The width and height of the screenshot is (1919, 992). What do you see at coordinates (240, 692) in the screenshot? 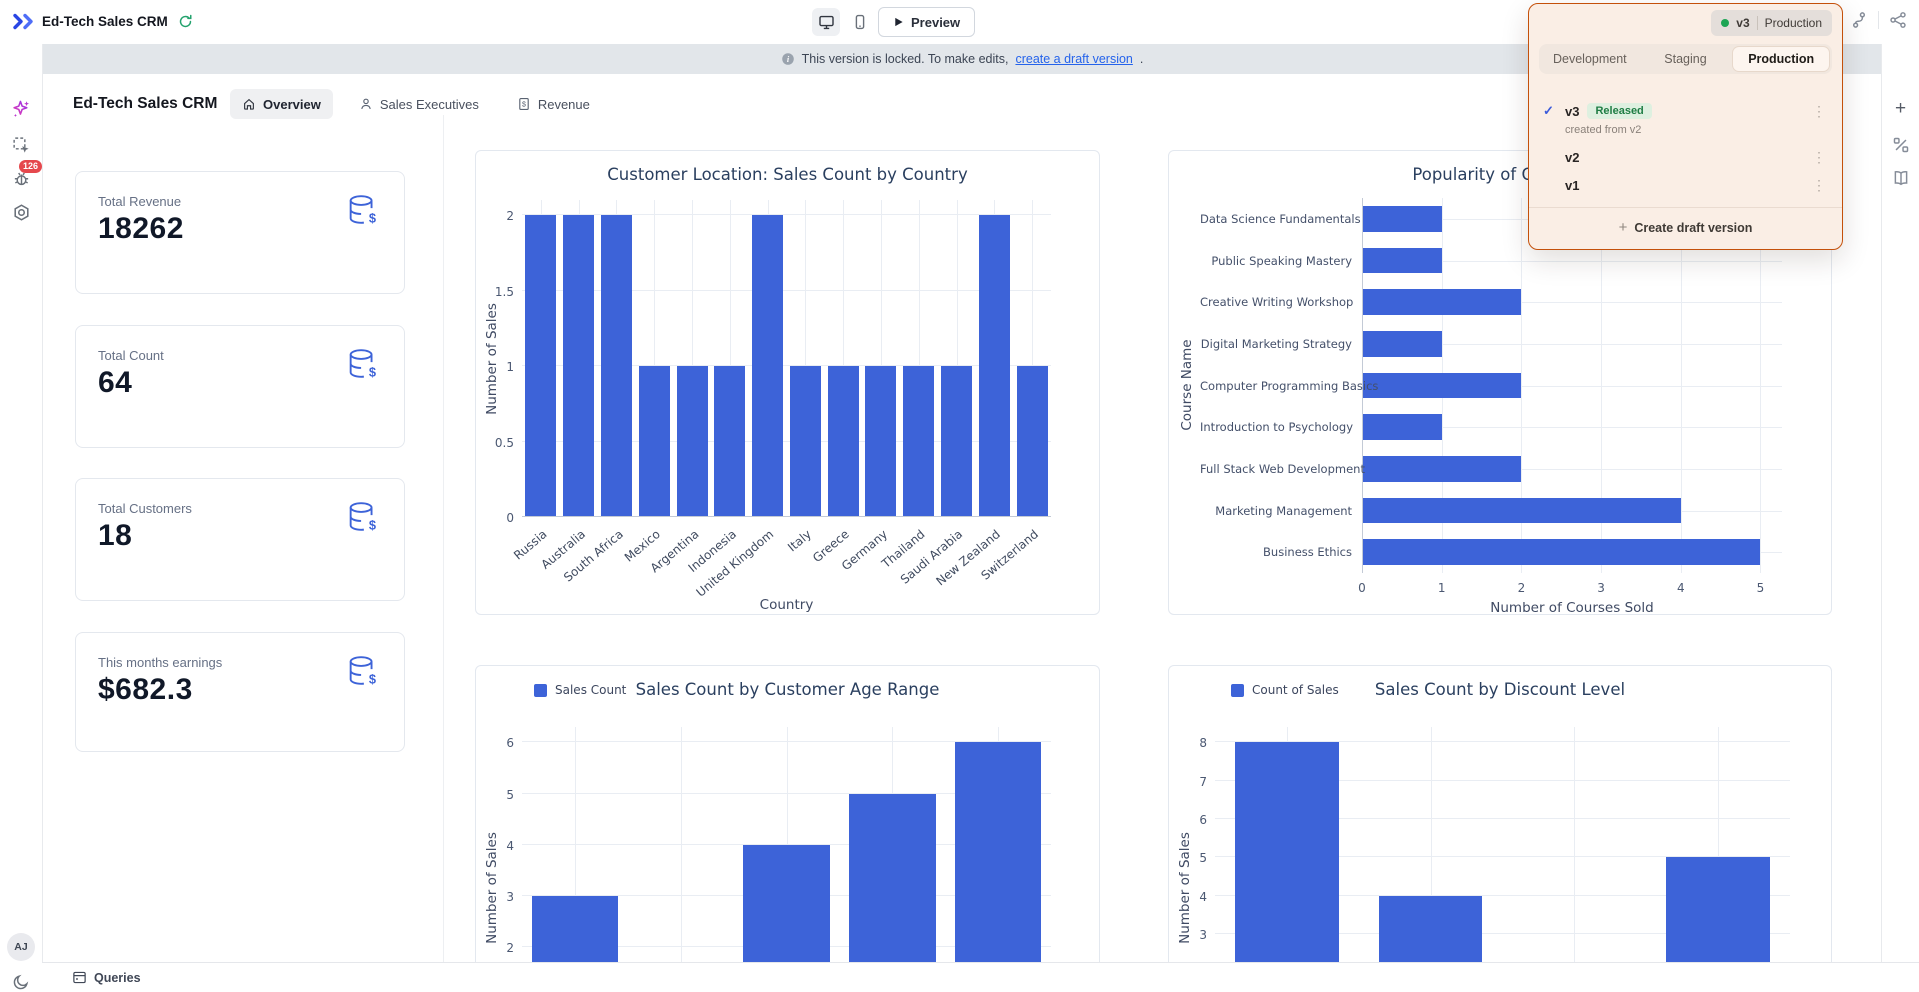
I see `stat-card-month-earnings: This months earnings $682.3 $` at bounding box center [240, 692].